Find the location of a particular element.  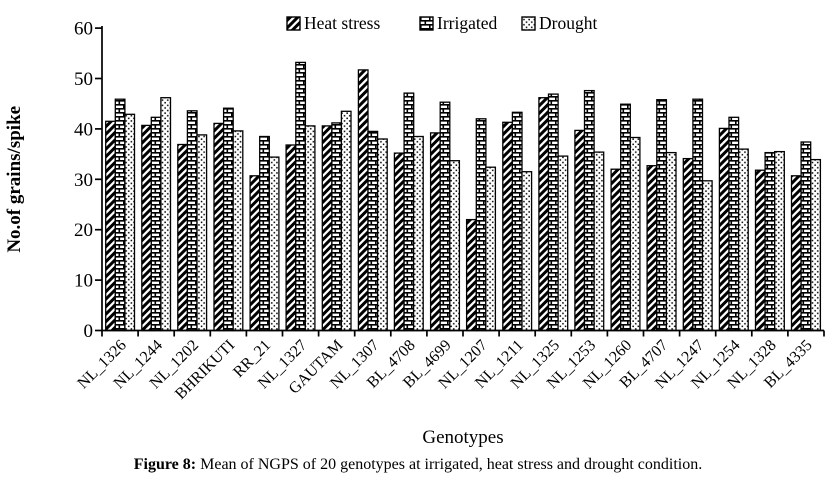

bar-group-BHRIKUTI is located at coordinates (228, 219).